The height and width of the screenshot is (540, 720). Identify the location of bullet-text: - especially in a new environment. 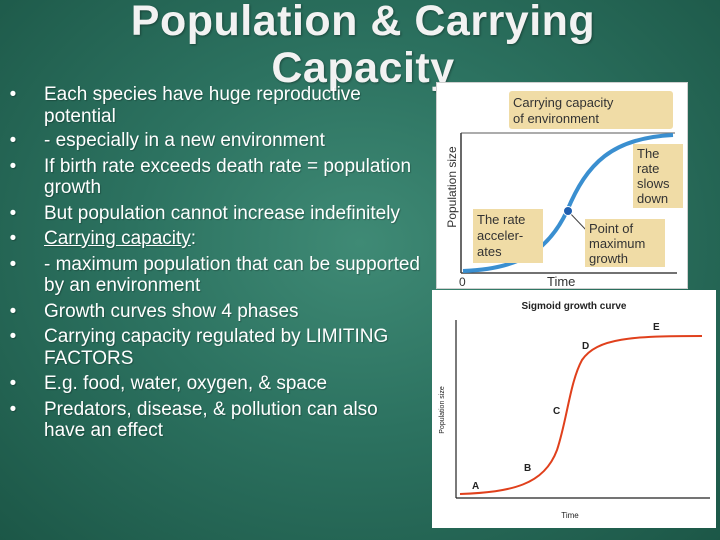
(184, 140).